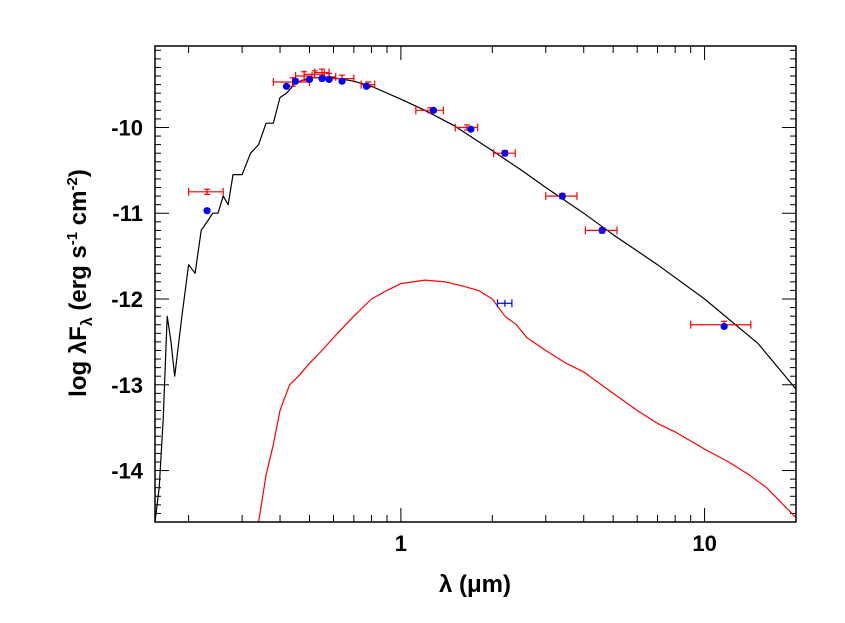 The image size is (845, 623). Describe the element at coordinates (127, 213) in the screenshot. I see `y-tick-label: -11` at that location.